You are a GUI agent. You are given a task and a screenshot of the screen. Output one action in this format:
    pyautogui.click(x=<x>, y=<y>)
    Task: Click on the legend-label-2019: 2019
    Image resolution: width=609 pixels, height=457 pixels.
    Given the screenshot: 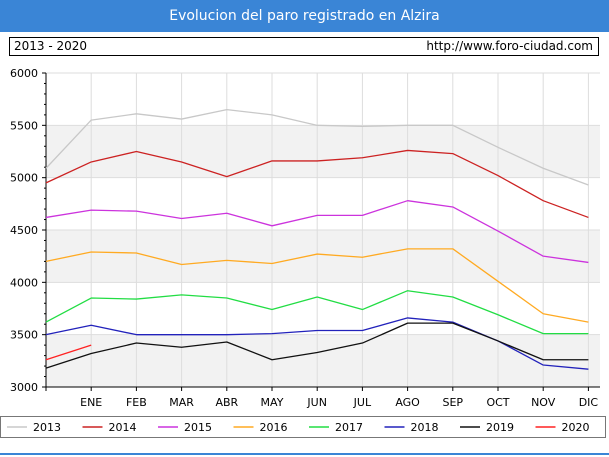 What is the action you would take?
    pyautogui.click(x=500, y=427)
    